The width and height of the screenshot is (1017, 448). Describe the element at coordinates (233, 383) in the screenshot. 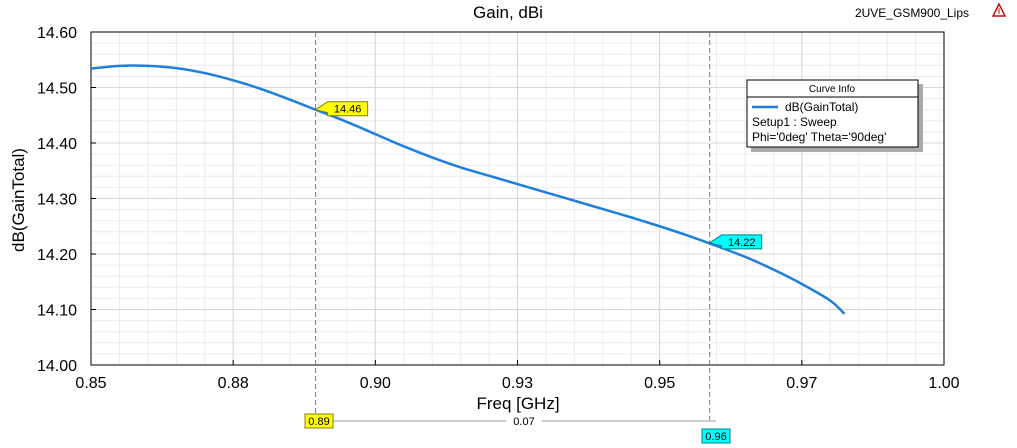

I see `x-tick-label: 0.88` at that location.